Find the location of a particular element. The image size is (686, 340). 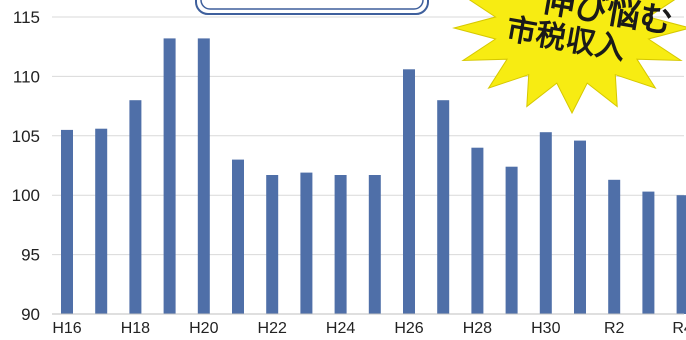

x-tick-label: R4 is located at coordinates (679, 328).